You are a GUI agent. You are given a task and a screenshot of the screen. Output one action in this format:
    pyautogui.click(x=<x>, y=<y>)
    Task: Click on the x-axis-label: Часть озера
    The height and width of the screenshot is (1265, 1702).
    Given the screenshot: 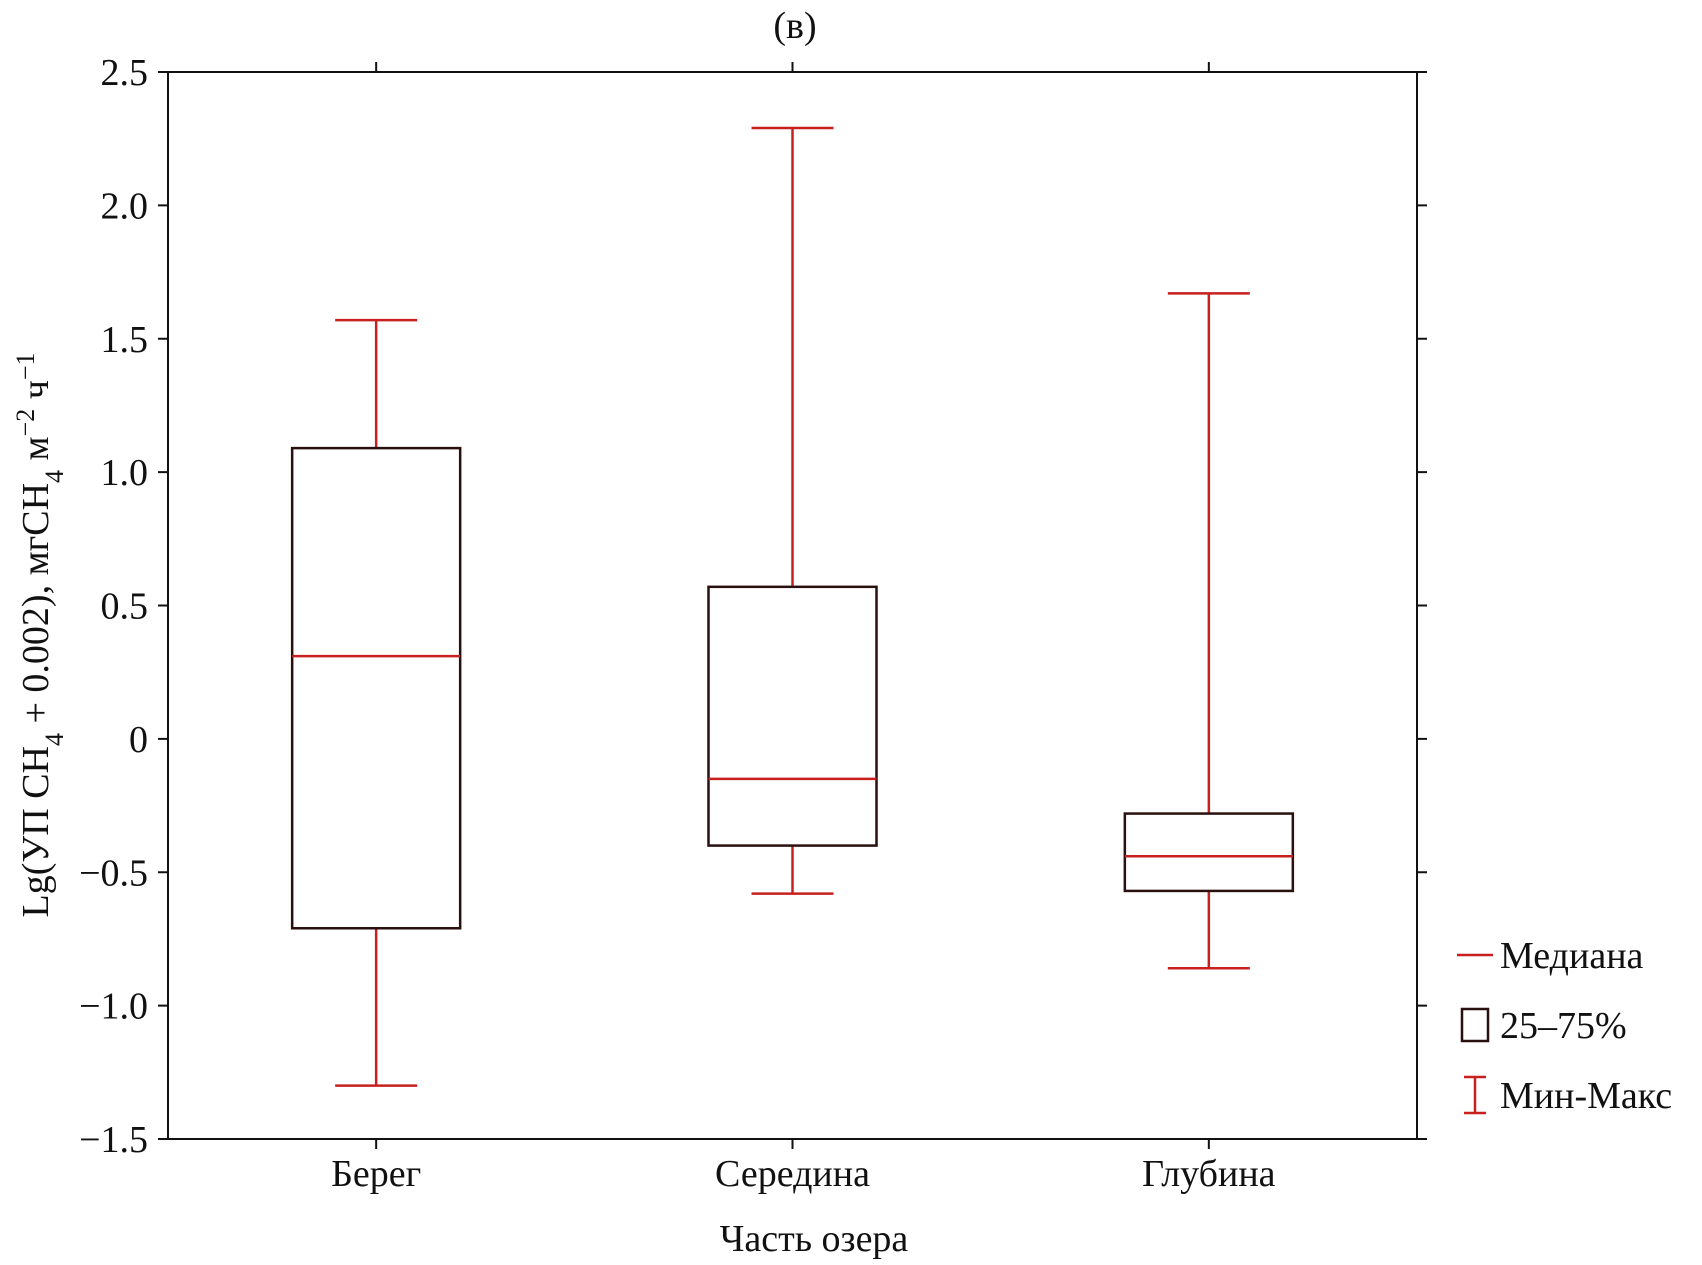 What is the action you would take?
    pyautogui.click(x=814, y=1239)
    